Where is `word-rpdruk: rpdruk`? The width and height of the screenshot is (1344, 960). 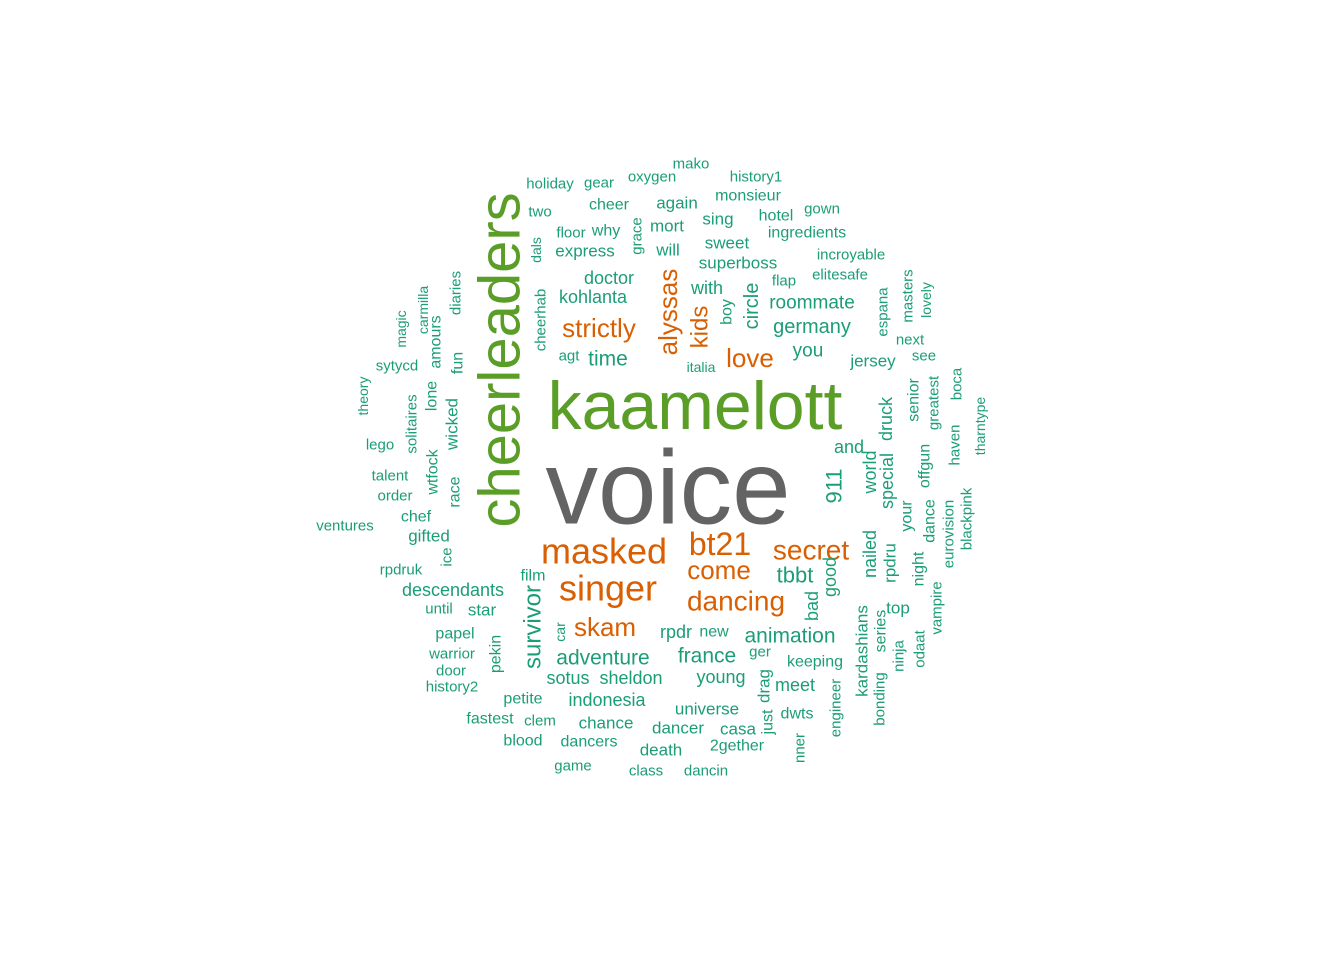 word-rpdruk: rpdruk is located at coordinates (401, 570).